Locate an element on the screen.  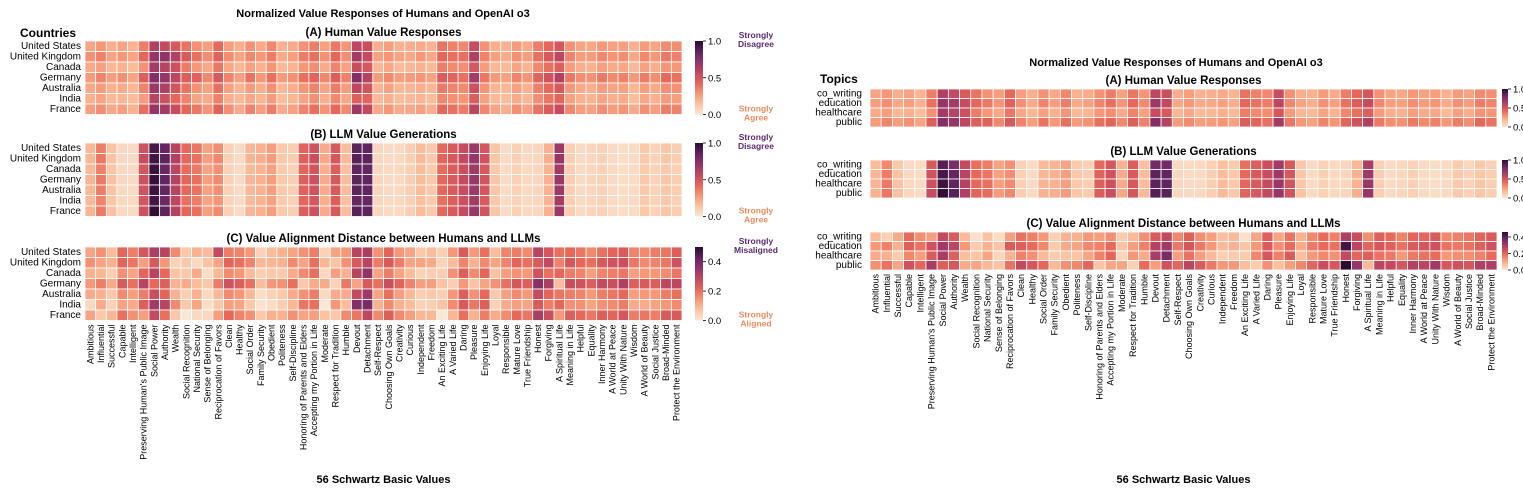
x-tick-label: A Varied Life is located at coordinates (453, 350).